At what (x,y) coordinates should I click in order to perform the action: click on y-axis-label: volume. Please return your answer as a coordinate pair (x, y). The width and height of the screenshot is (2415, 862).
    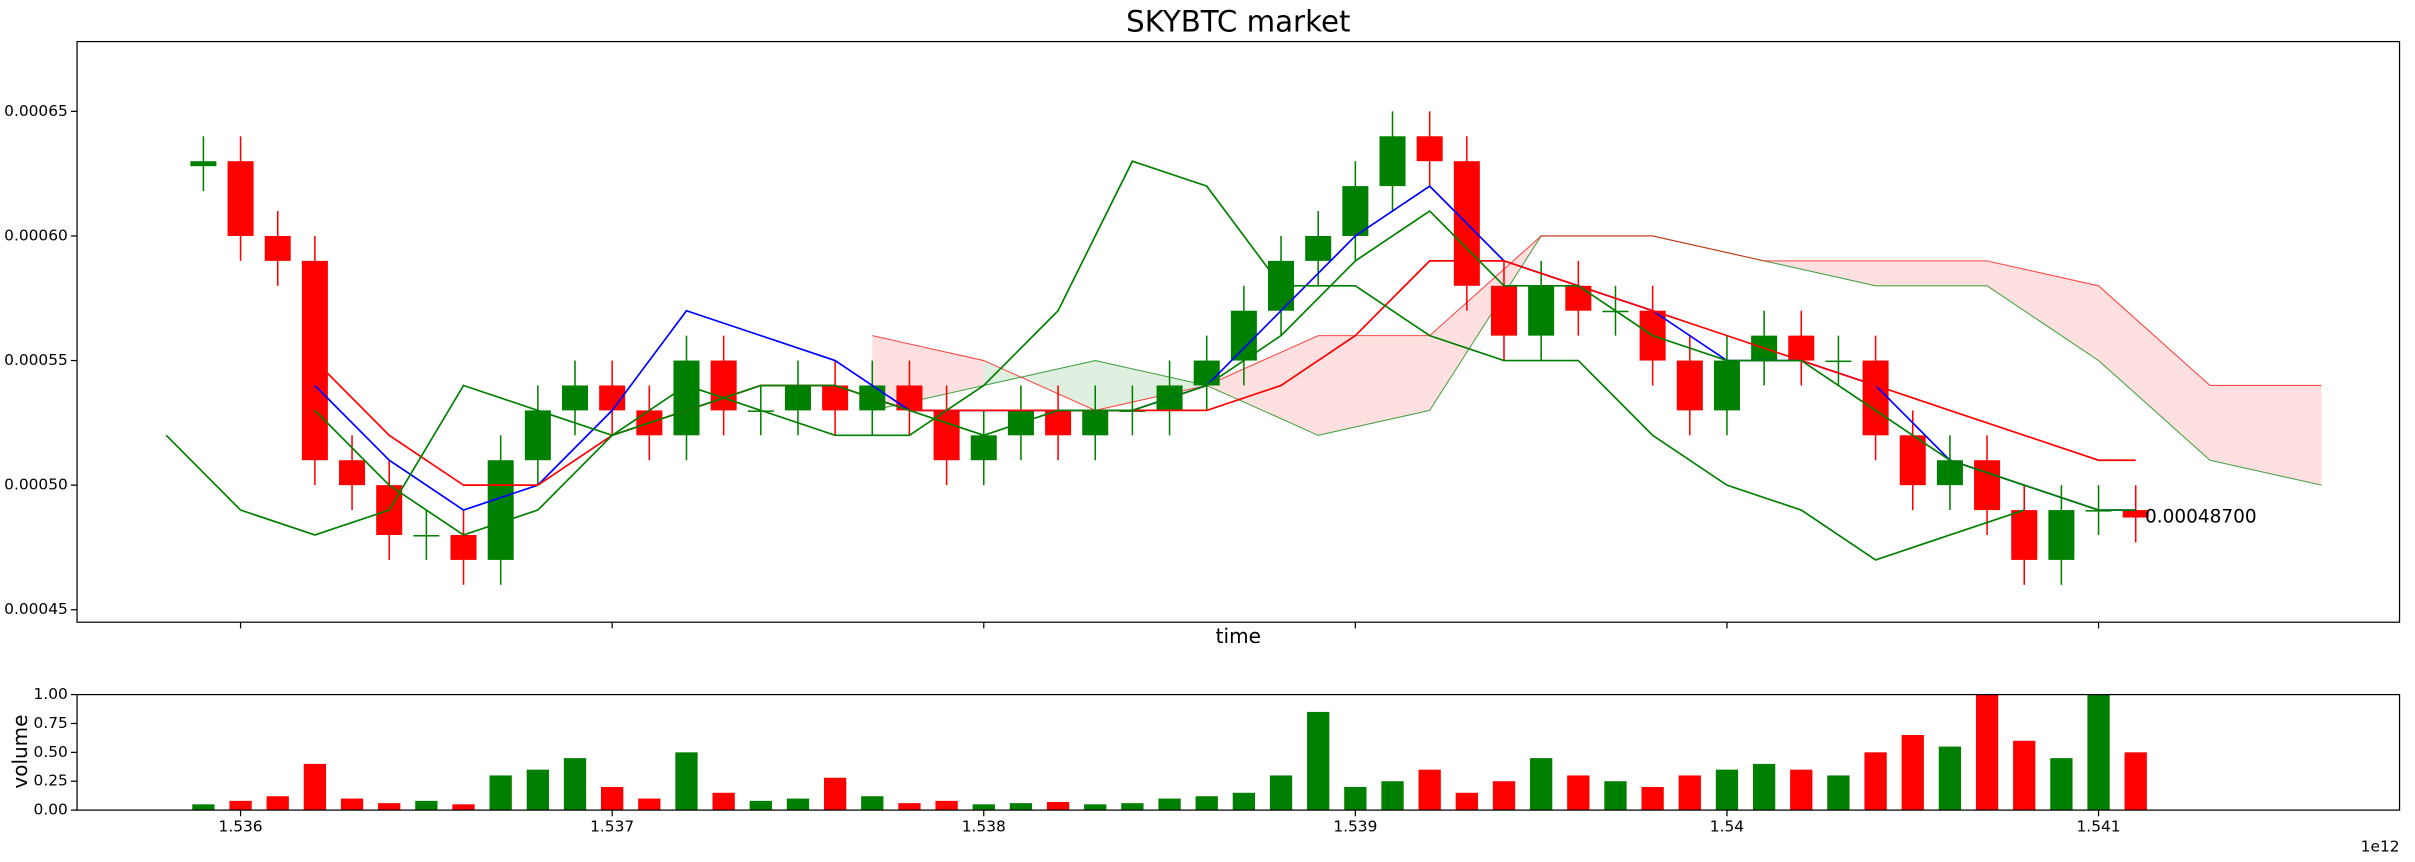
    Looking at the image, I should click on (20, 751).